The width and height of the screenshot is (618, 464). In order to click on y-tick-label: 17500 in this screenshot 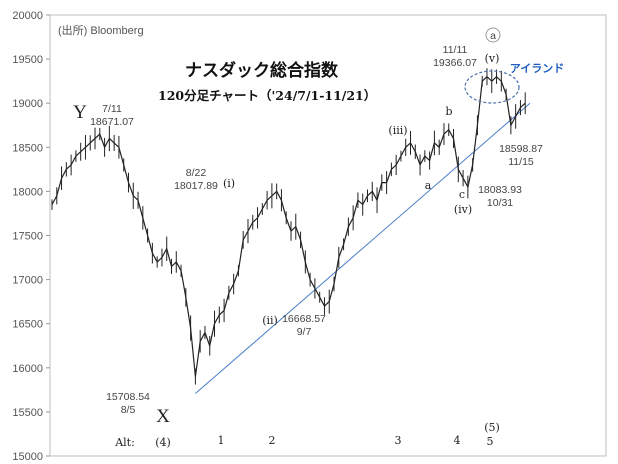, I will do `click(27, 237)`.